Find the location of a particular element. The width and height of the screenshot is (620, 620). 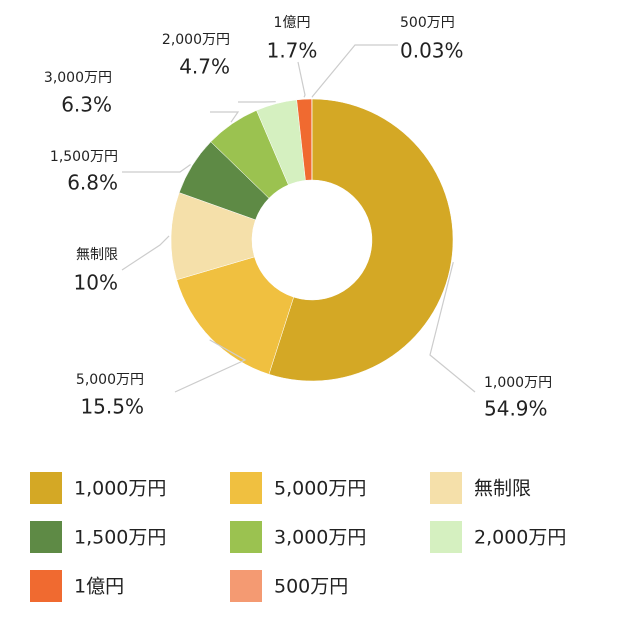

slice-value: 54.9% is located at coordinates (516, 409).